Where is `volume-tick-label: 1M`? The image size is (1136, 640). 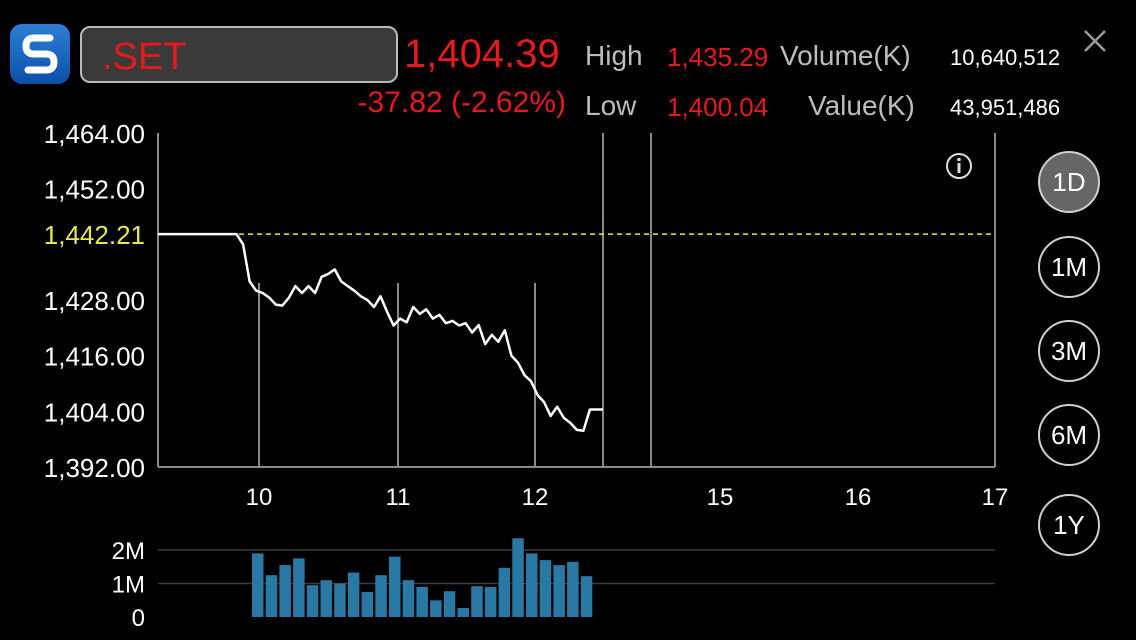
volume-tick-label: 1M is located at coordinates (128, 585).